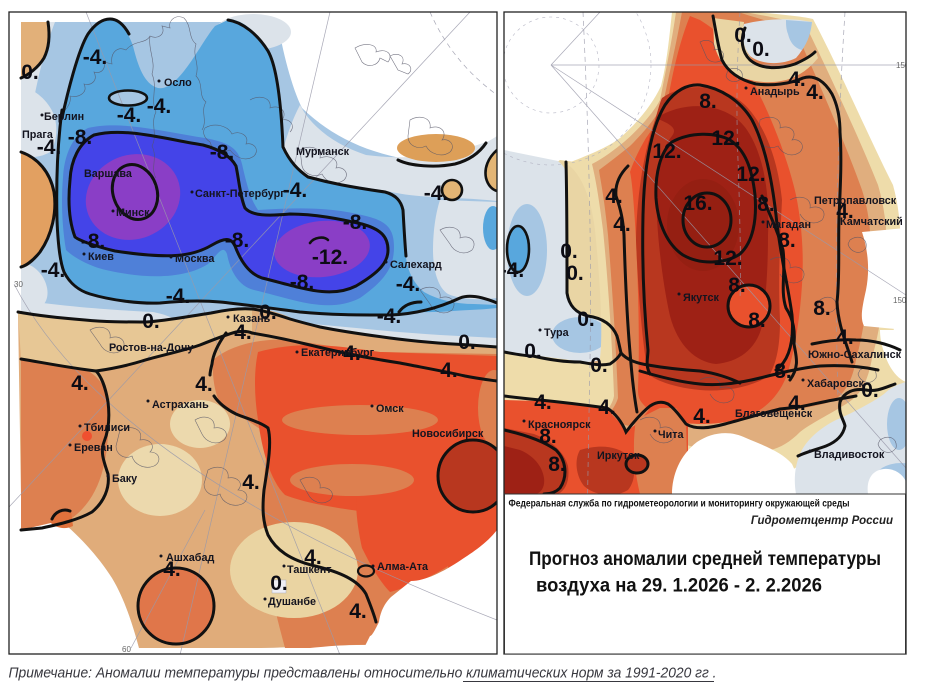 This screenshot has width=929, height=690. Describe the element at coordinates (705, 559) in the screenshot. I see `svg-text:Прогноз аномалии средней темпе: Прогноз аномалии средней температуры` at that location.